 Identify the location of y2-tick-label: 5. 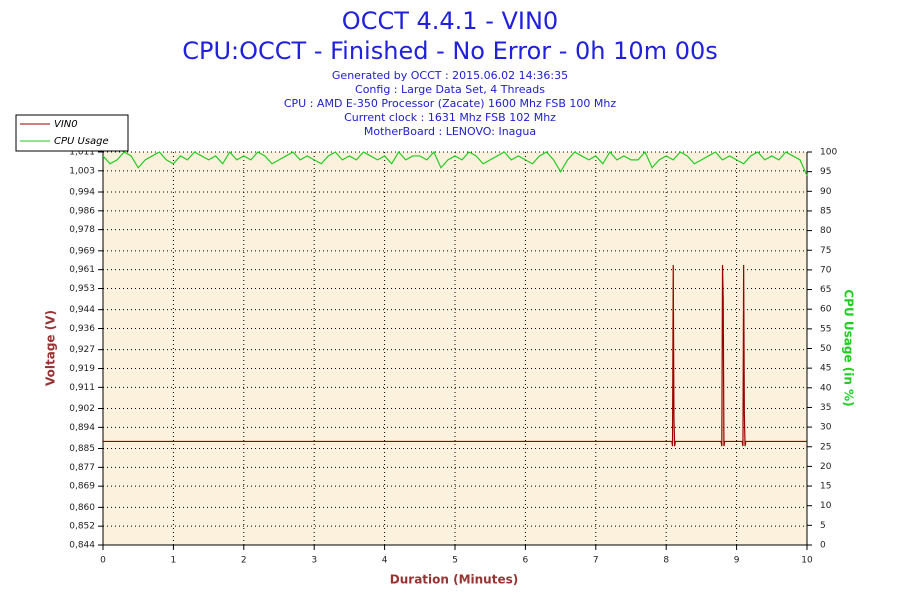
(823, 526).